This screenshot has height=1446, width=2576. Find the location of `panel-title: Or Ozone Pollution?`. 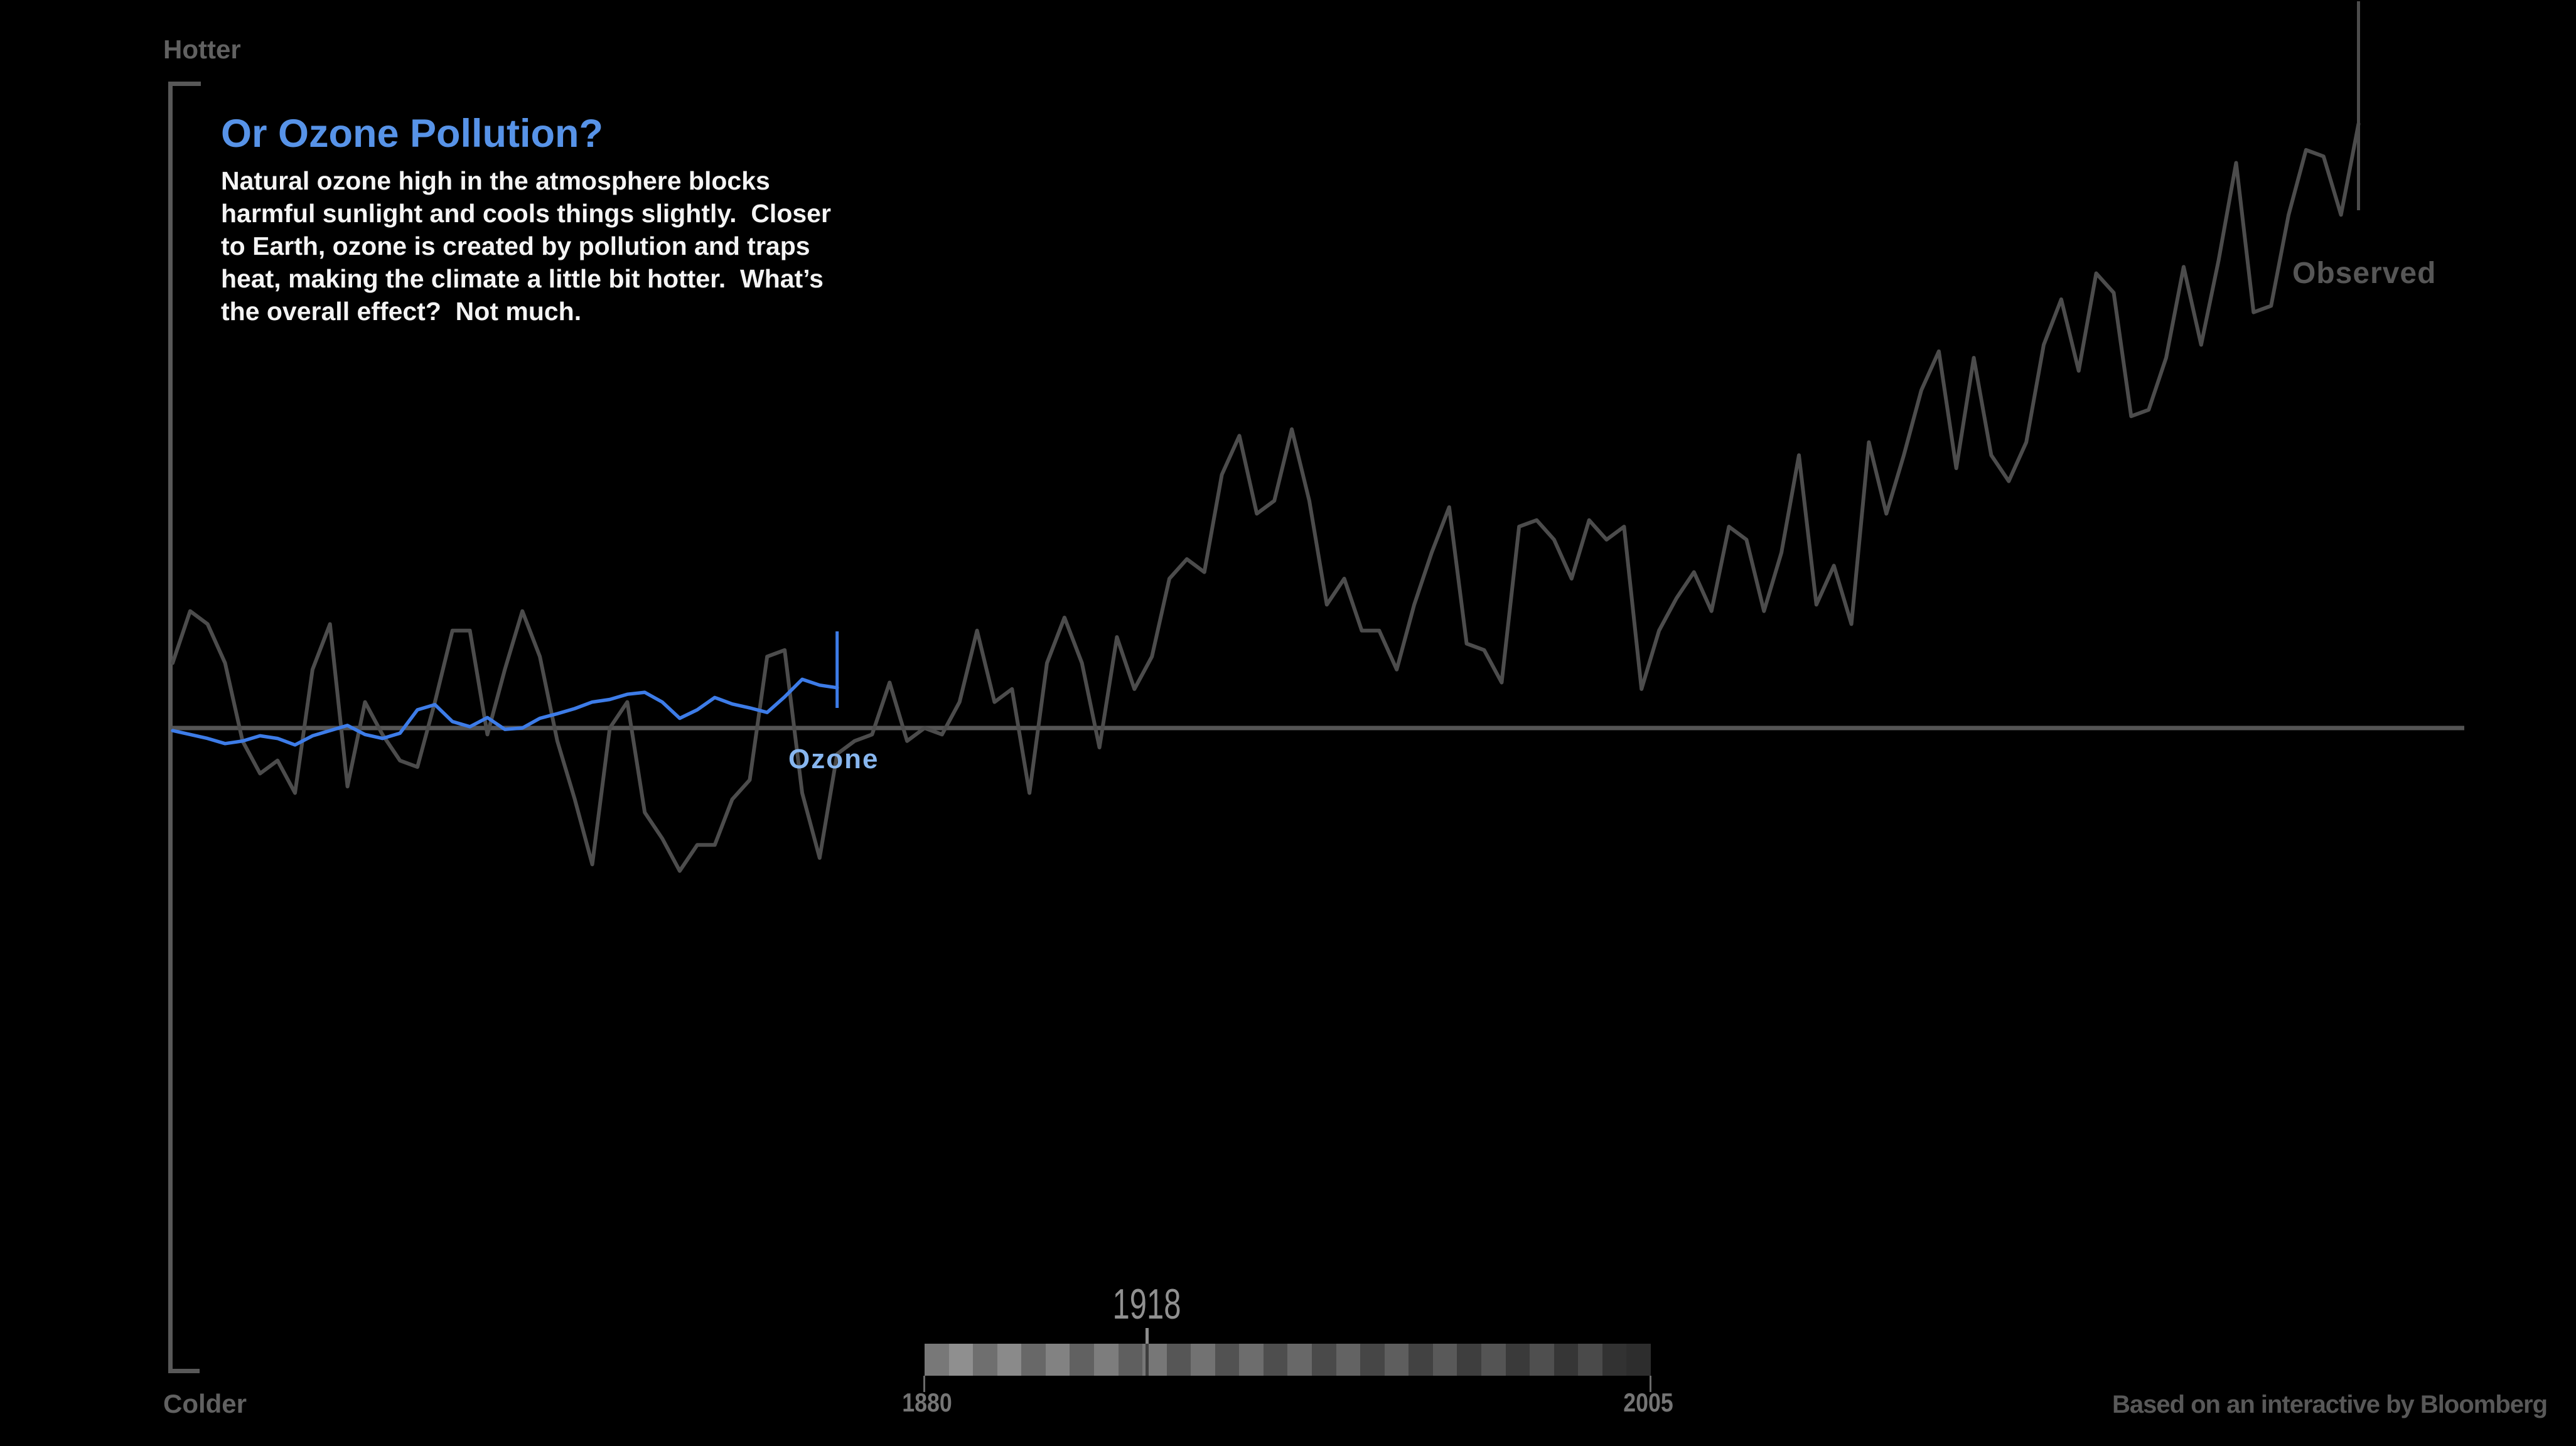

panel-title: Or Ozone Pollution? is located at coordinates (412, 134).